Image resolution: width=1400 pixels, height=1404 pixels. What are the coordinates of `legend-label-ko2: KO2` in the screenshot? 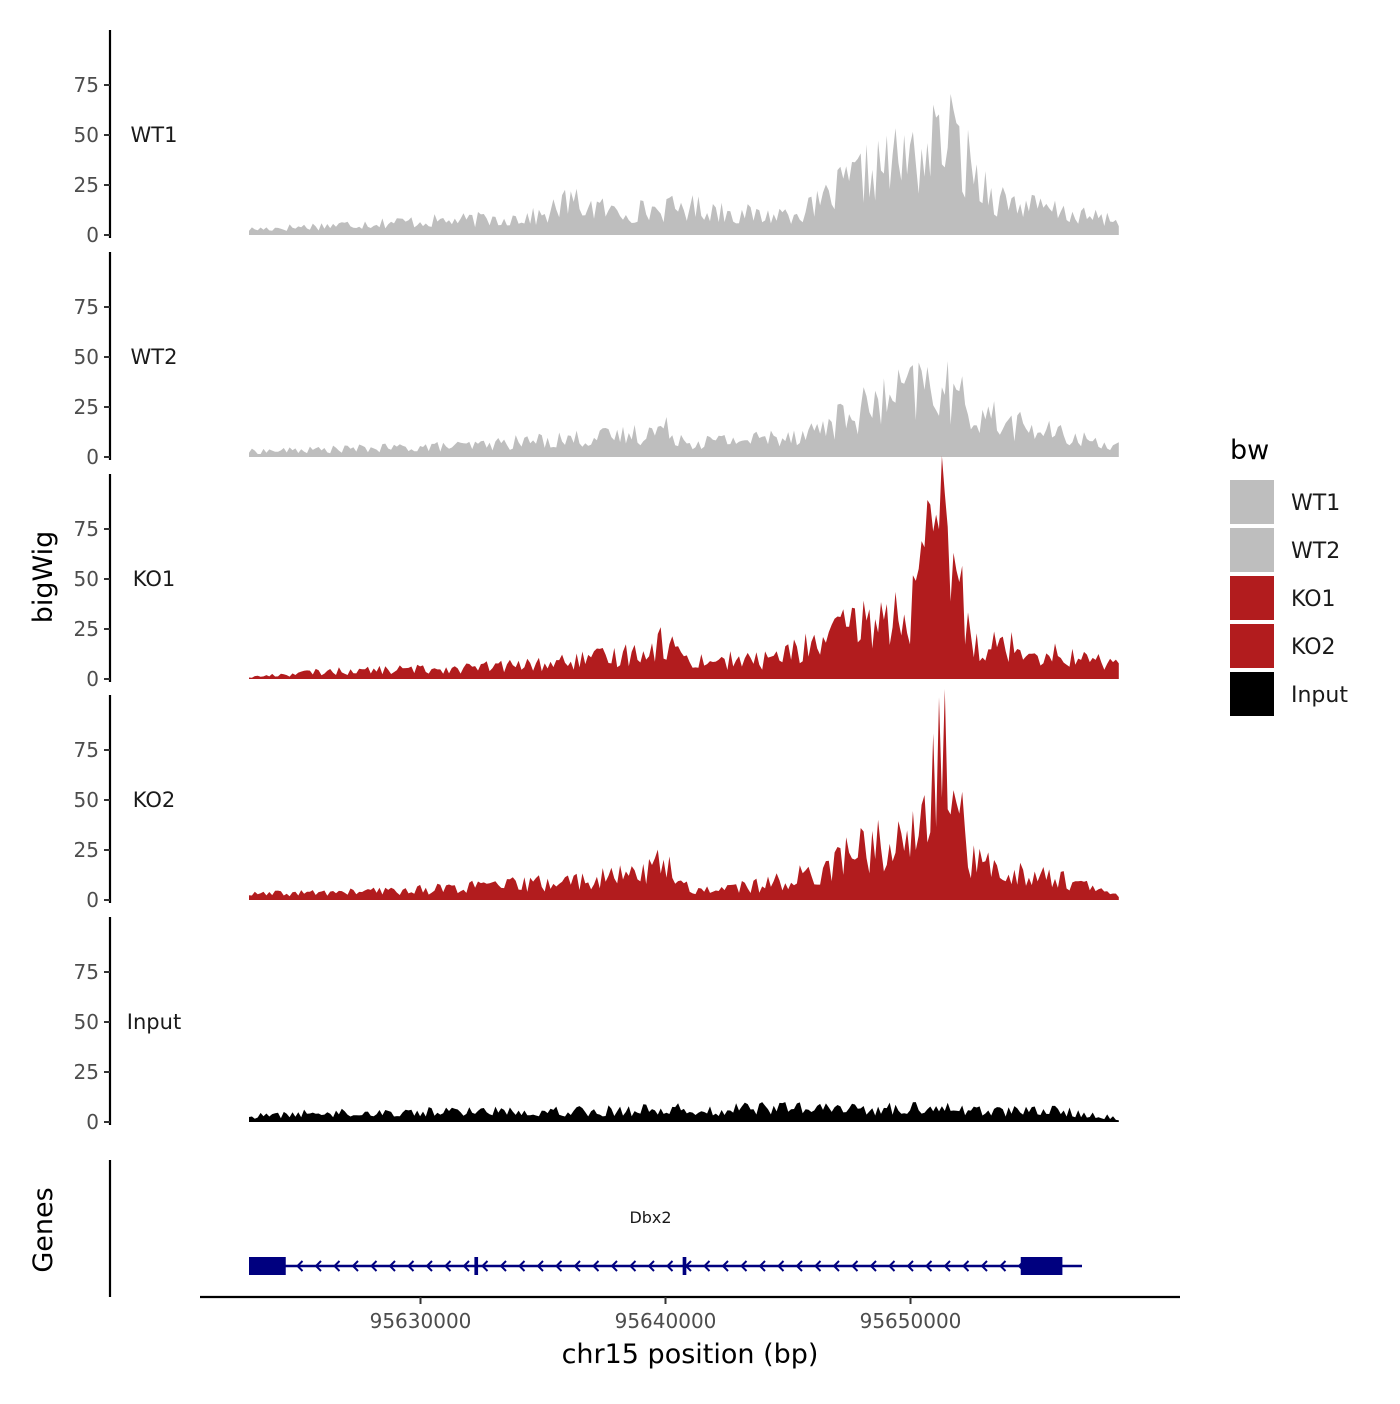 It's located at (1313, 647).